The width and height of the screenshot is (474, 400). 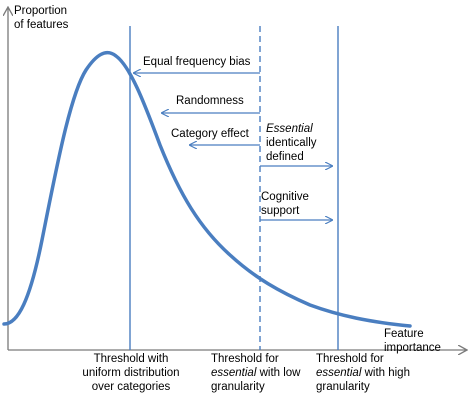 I want to click on cognitive-support-line1: Cognitive, so click(x=285, y=197).